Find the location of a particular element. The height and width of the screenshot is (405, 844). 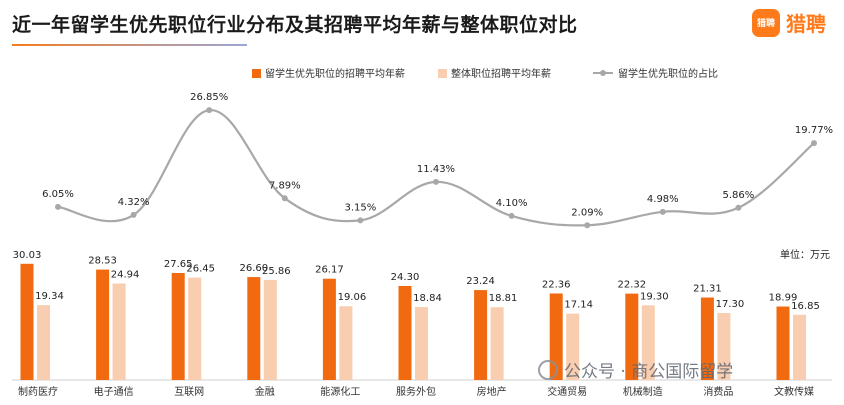

bar-value-label: 17.14 is located at coordinates (578, 305).